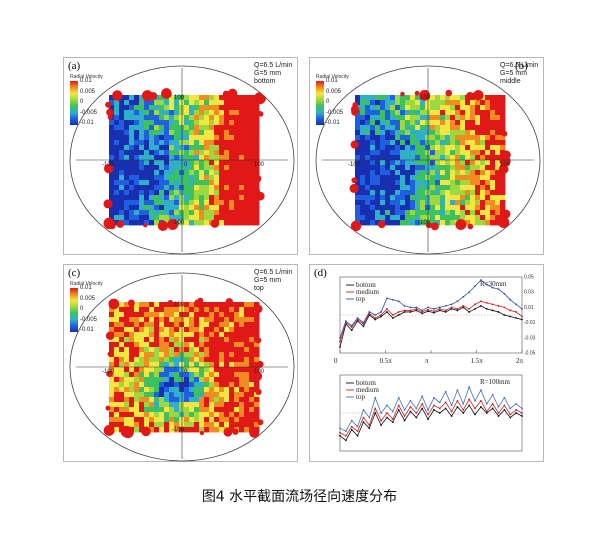 This screenshot has width=599, height=559. Describe the element at coordinates (89, 113) in the screenshot. I see `colorbar-tick: -0.005` at that location.